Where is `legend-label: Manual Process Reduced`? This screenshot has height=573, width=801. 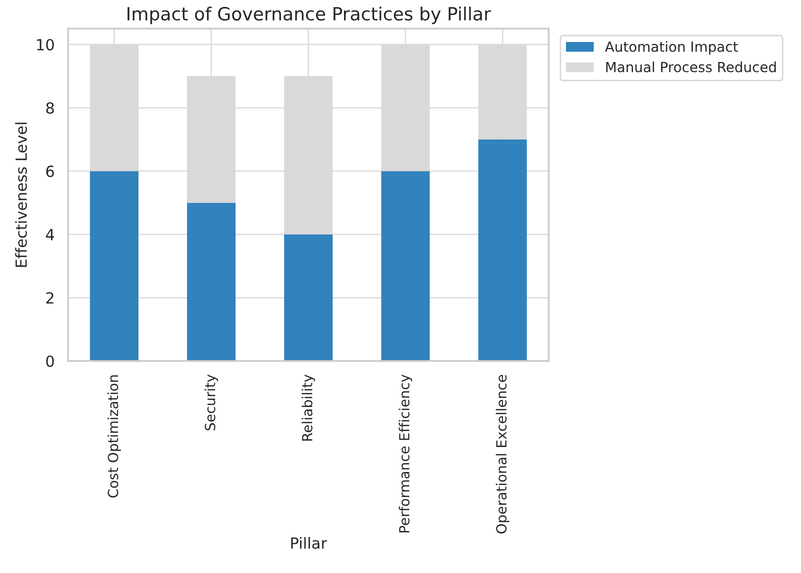 legend-label: Manual Process Reduced is located at coordinates (691, 67).